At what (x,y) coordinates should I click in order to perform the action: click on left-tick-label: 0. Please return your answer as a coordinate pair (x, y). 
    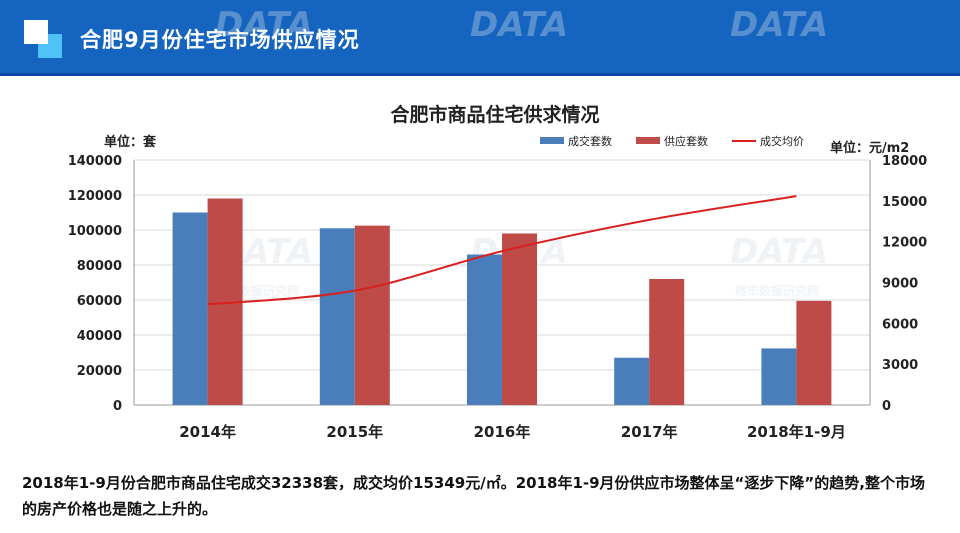
    Looking at the image, I should click on (117, 406).